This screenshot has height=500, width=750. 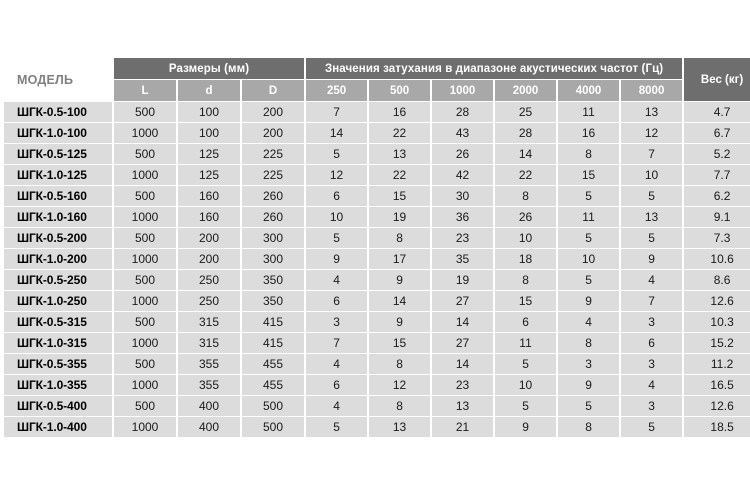 What do you see at coordinates (652, 90) in the screenshot?
I see `column-header-freq-8000: 8000` at bounding box center [652, 90].